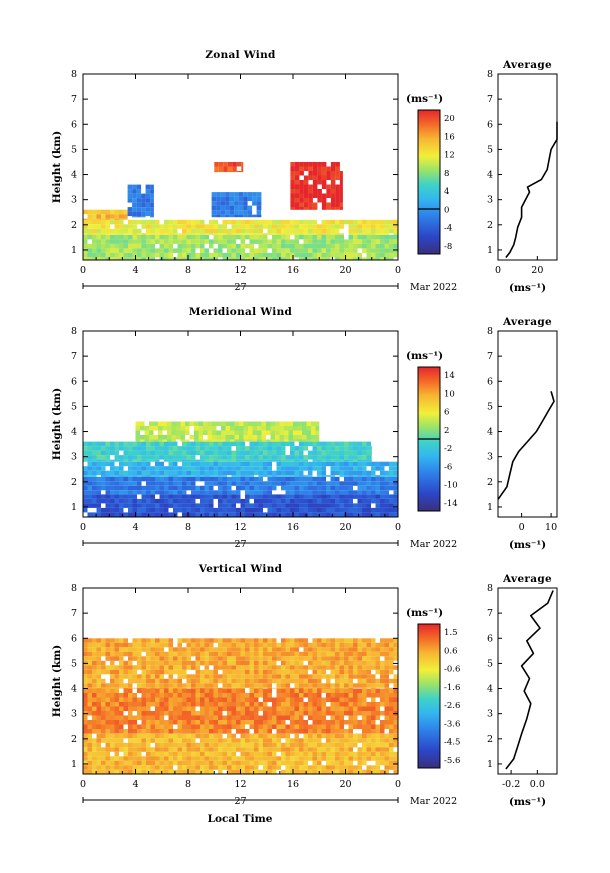  Describe the element at coordinates (490, 331) in the screenshot. I see `profile-y-tick-label: 8` at that location.